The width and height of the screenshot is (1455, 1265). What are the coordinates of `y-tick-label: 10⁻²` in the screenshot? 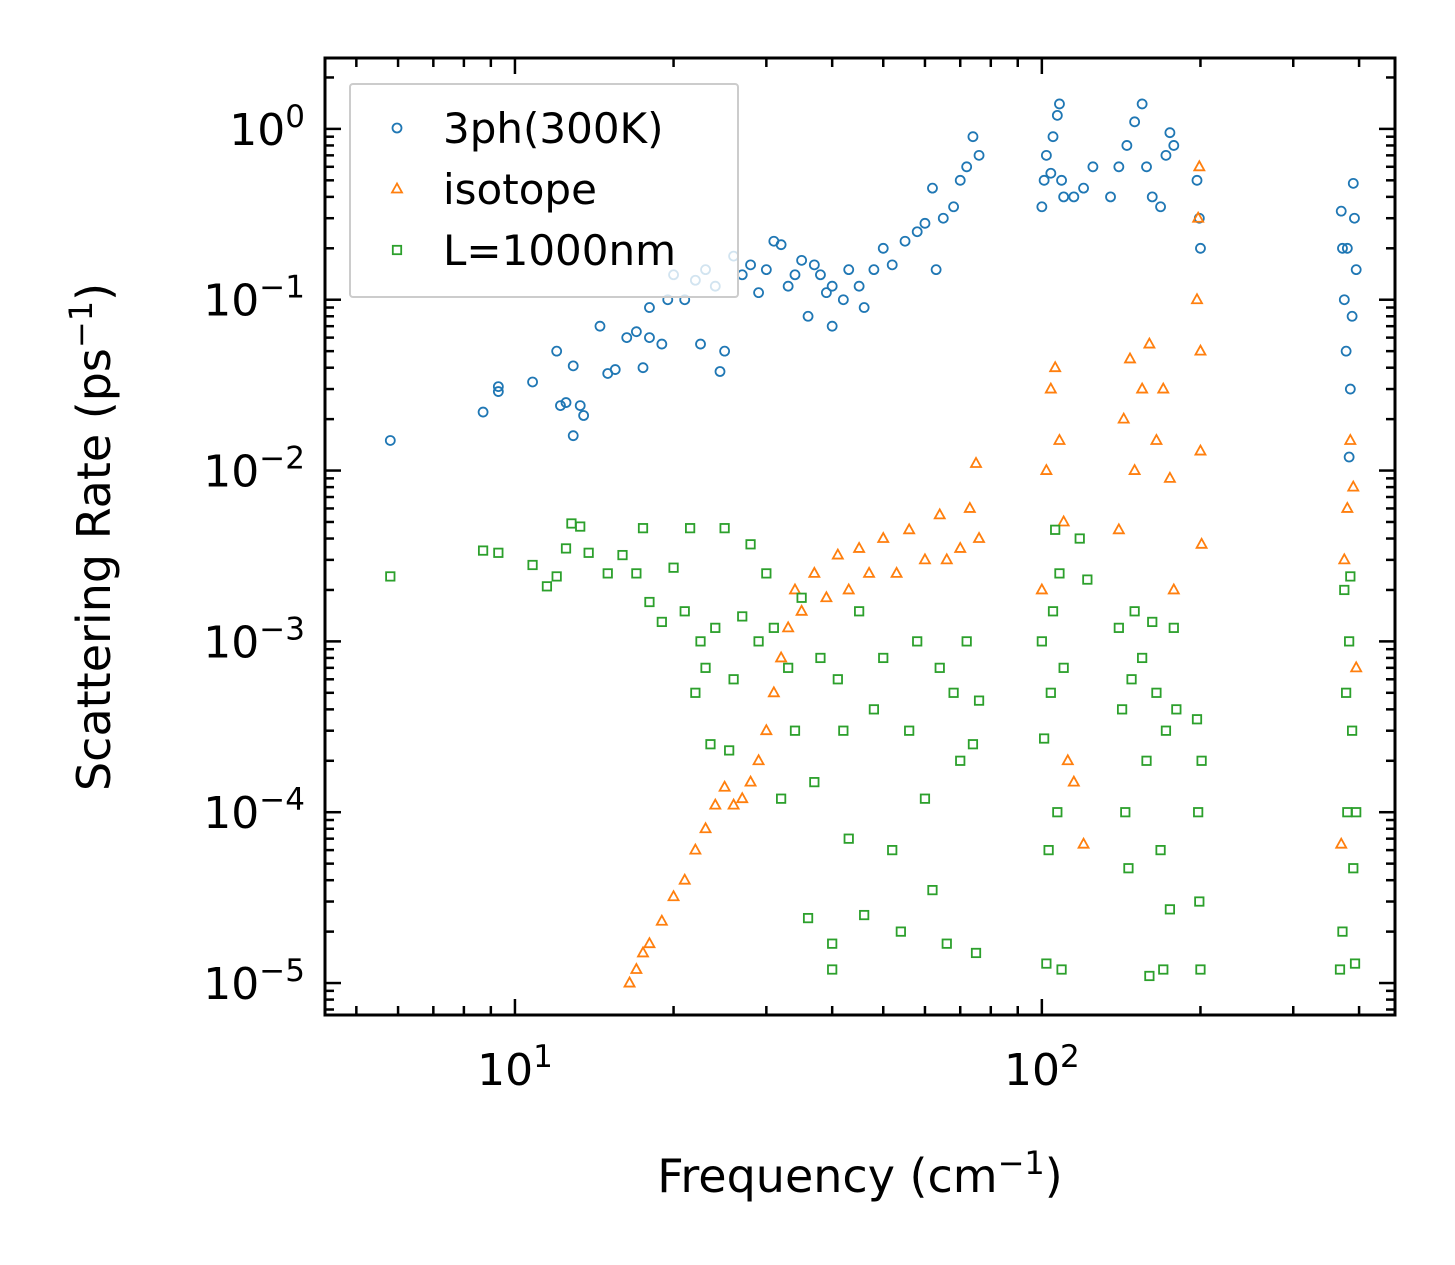 It's located at (254, 469).